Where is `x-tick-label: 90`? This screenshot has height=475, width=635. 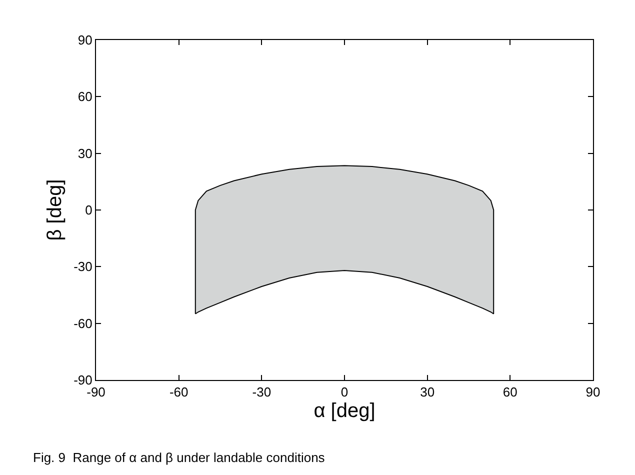
x-tick-label: 90 is located at coordinates (593, 392).